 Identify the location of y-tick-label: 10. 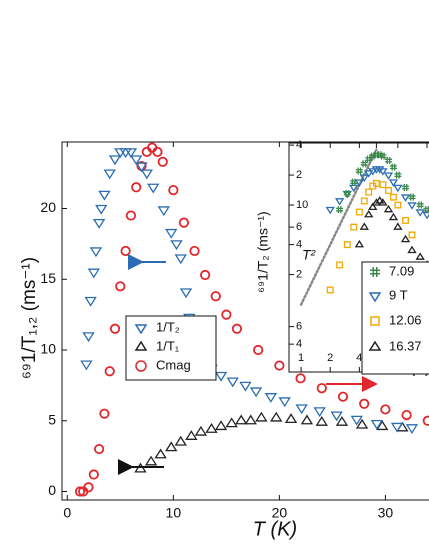
(48, 349).